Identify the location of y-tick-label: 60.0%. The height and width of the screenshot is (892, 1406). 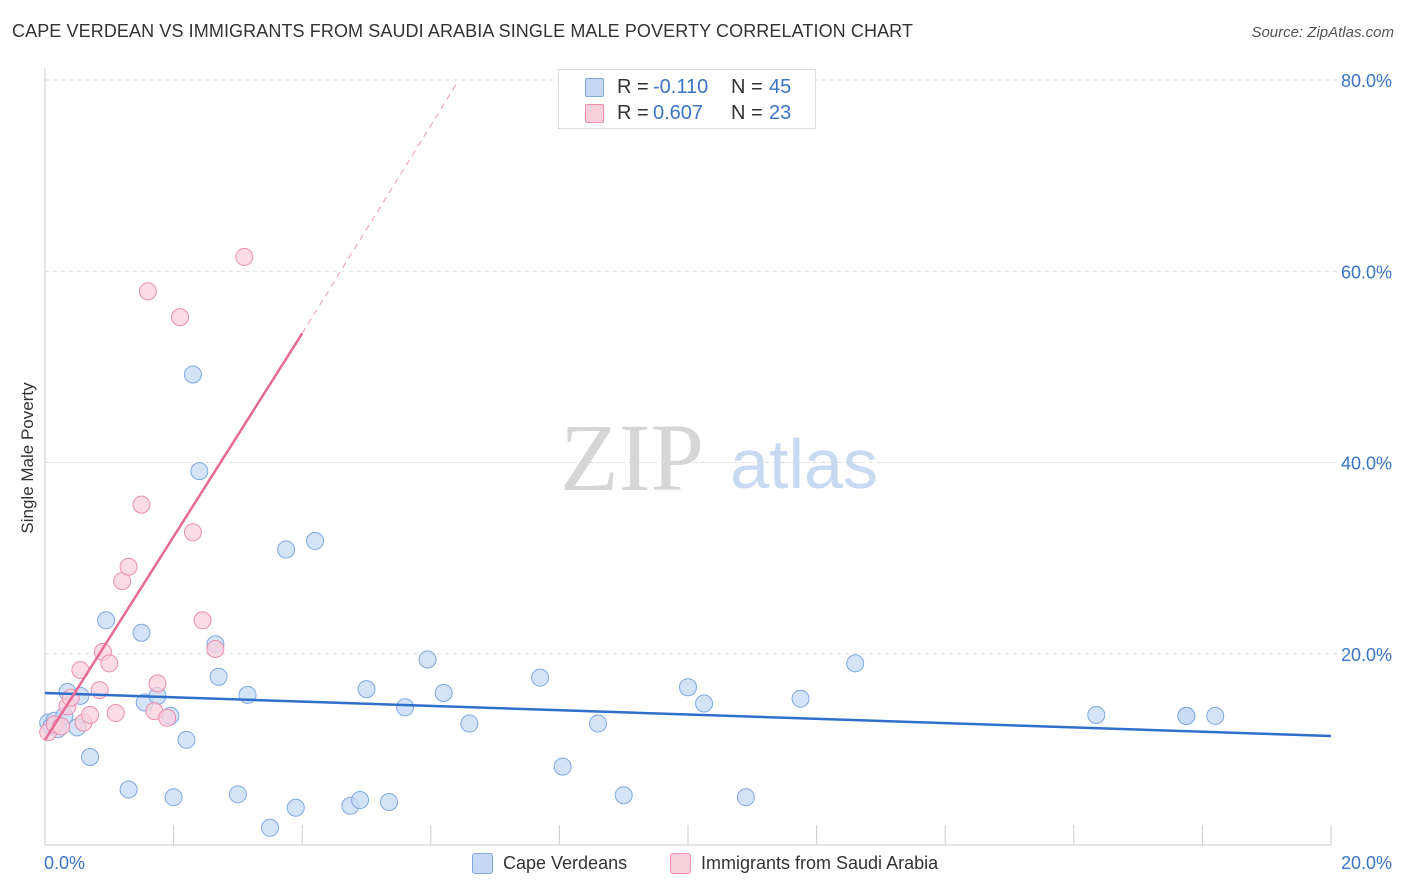
(1366, 272).